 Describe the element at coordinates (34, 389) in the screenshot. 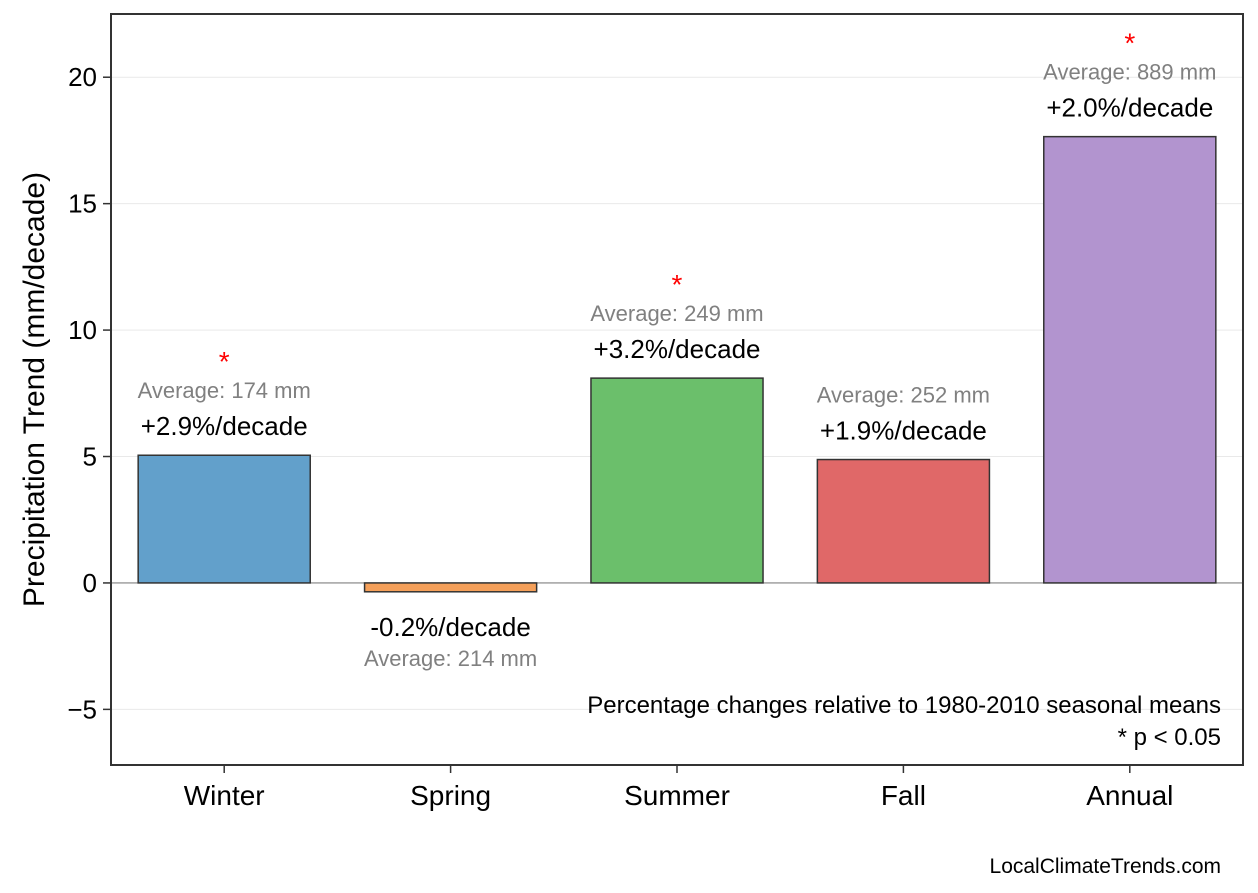

I see `y-axis-label: Precipitation Trend (mm/decade)` at that location.